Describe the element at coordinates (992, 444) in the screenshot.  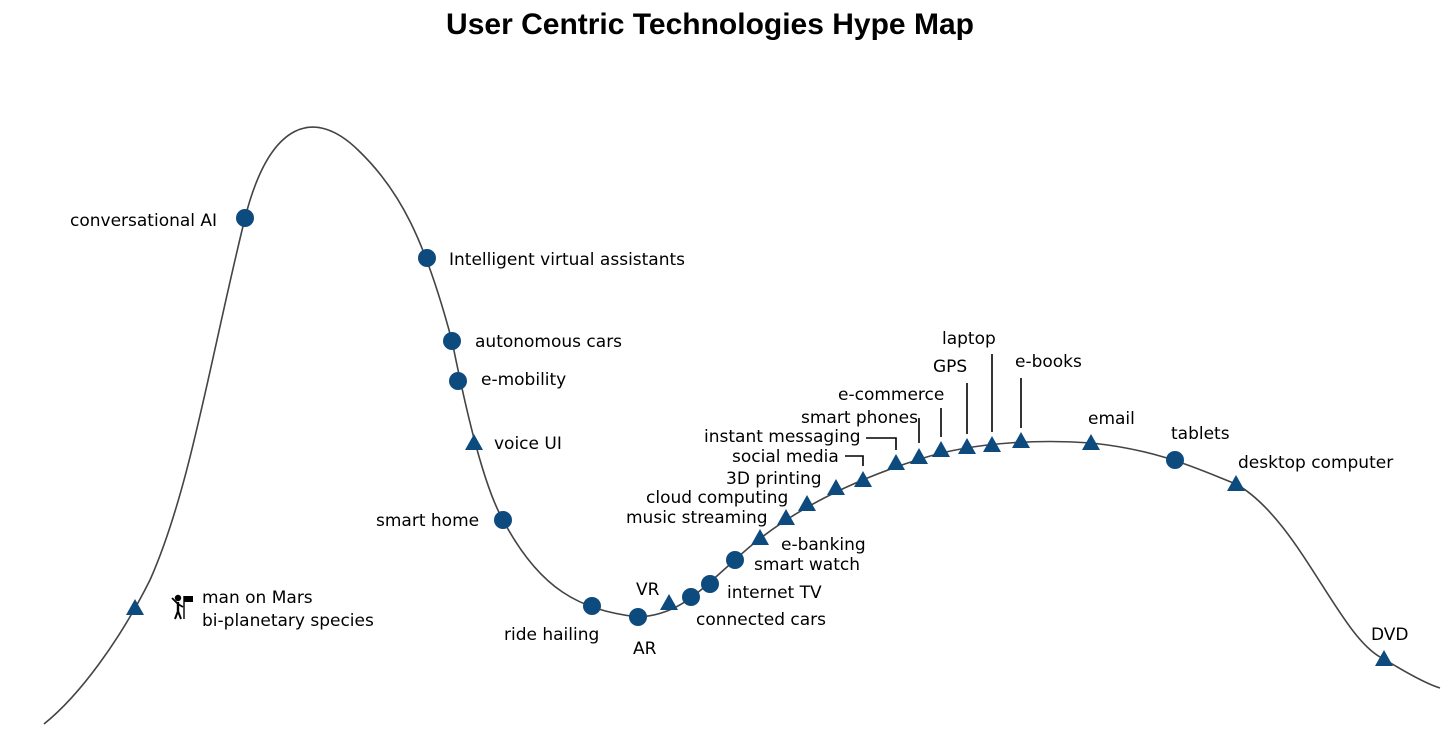
I see `marker-laptop` at that location.